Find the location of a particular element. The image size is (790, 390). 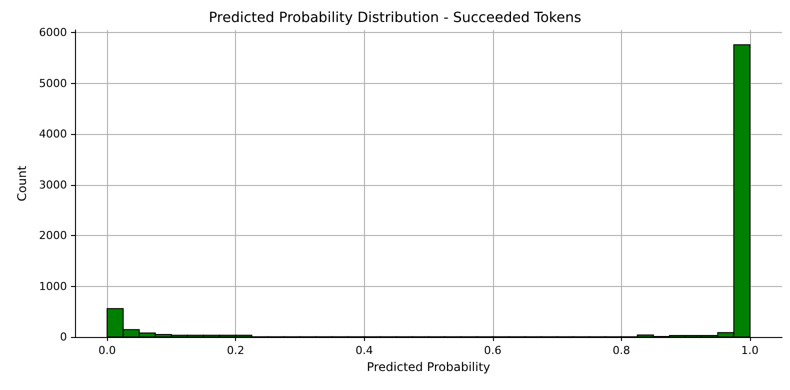

y-tick-label: 6000 is located at coordinates (53, 33).